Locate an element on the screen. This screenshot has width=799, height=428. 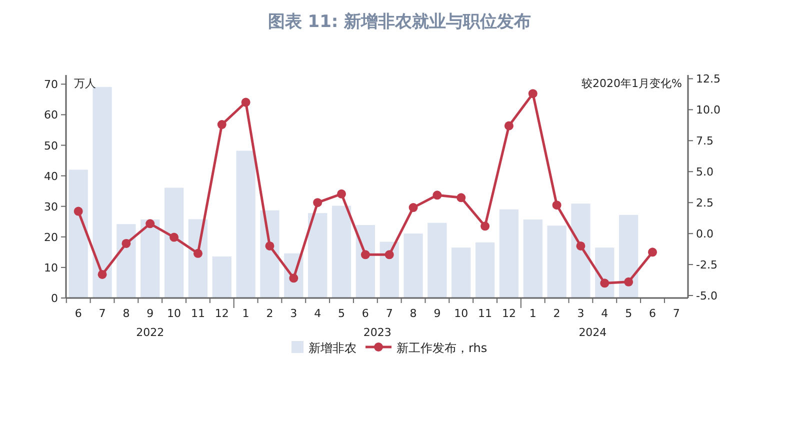
y-tick-label: 40 is located at coordinates (51, 176).